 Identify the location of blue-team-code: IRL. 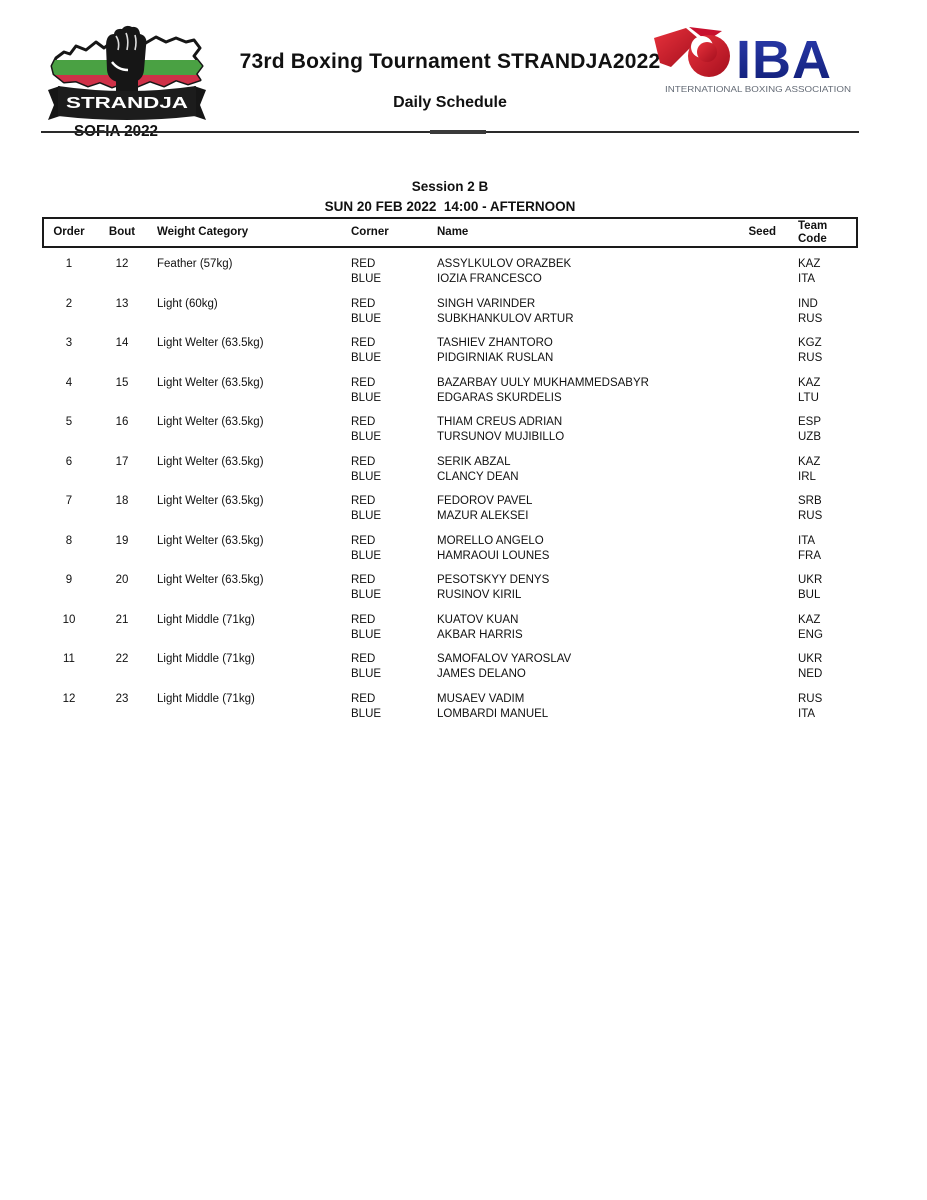
(807, 476).